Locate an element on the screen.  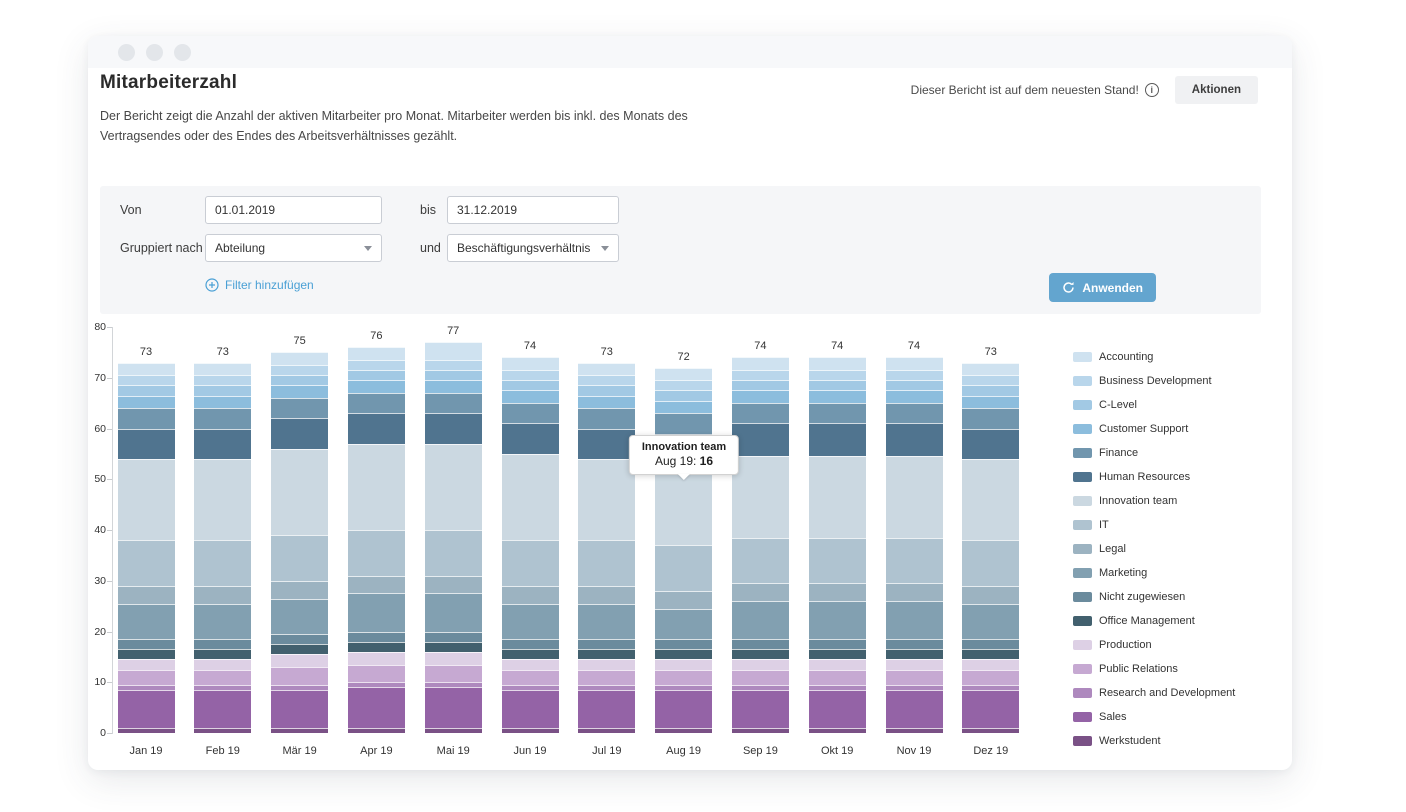
legend-item: Human Resources is located at coordinates (1154, 477).